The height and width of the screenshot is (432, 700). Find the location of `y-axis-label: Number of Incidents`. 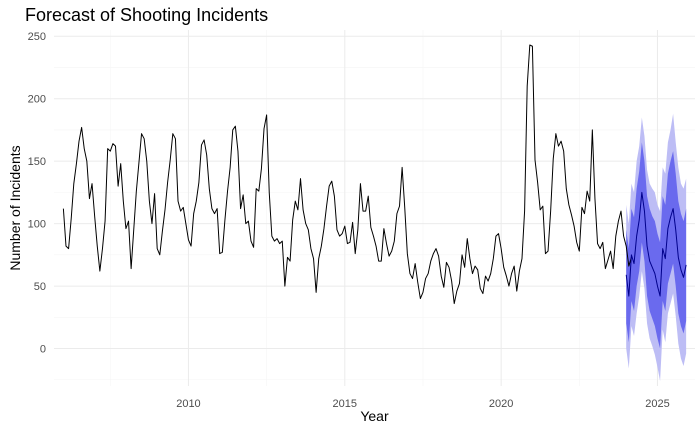

y-axis-label: Number of Incidents is located at coordinates (15, 207).